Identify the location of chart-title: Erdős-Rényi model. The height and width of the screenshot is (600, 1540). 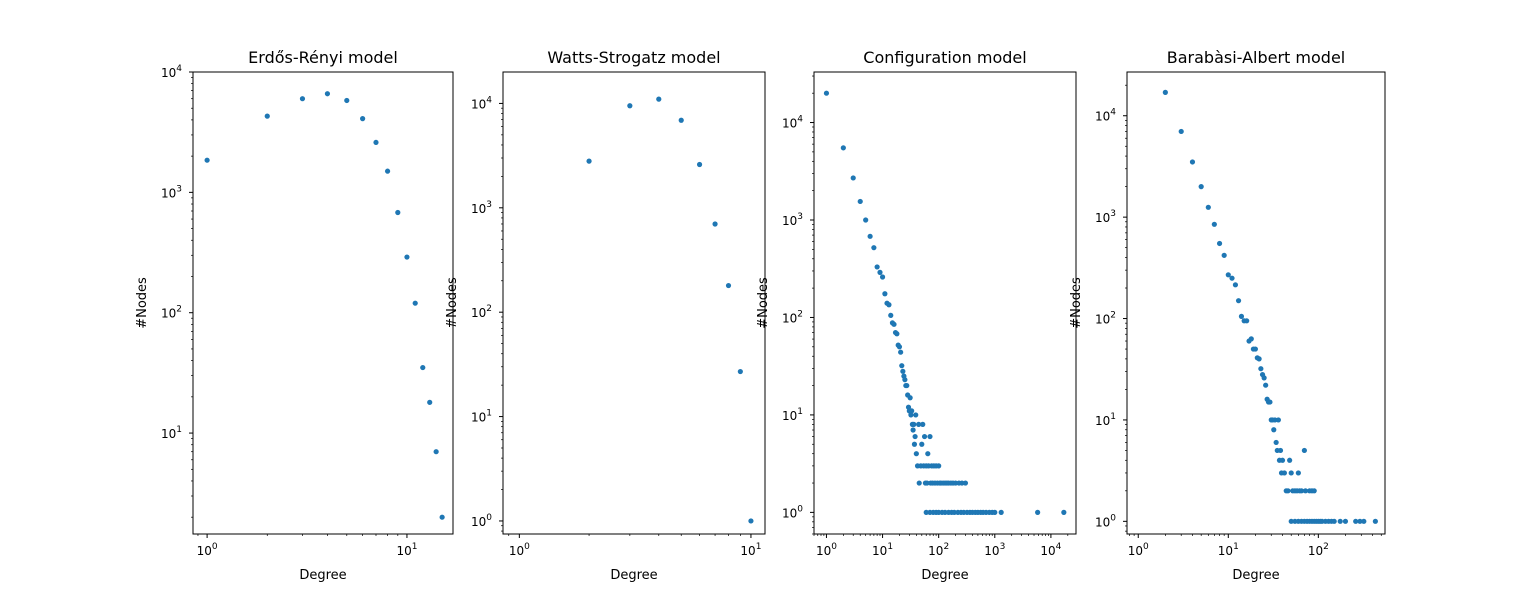
(323, 57).